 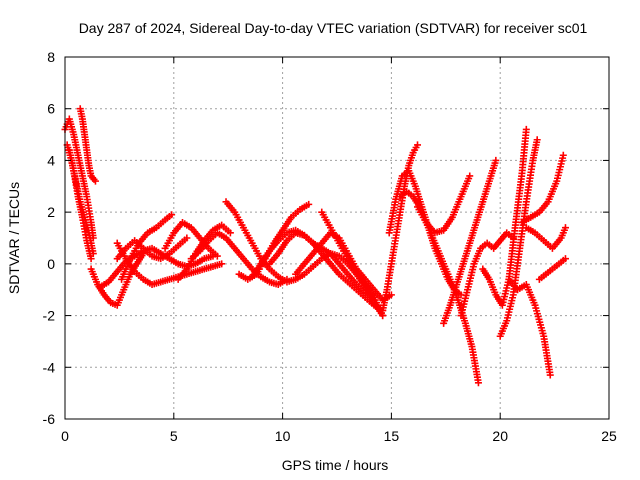 I want to click on x-tick-label: 10, so click(x=283, y=436).